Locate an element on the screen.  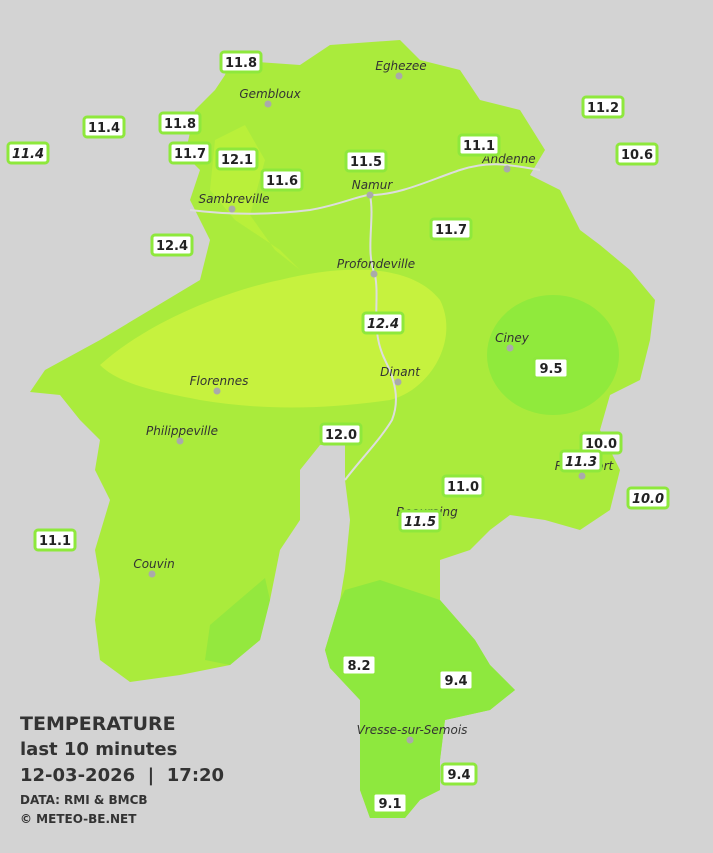
legend-period: last 10 minutes is located at coordinates (98, 749).